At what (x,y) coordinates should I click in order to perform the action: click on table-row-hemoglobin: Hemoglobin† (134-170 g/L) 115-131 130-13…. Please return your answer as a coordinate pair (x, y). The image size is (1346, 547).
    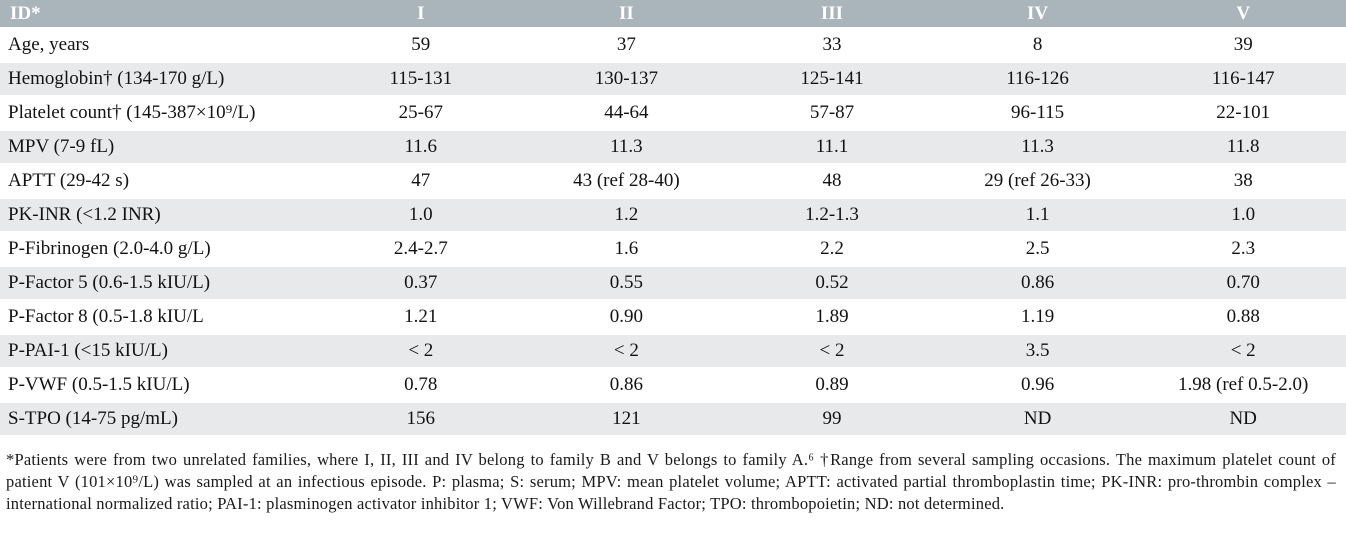
    Looking at the image, I should click on (673, 79).